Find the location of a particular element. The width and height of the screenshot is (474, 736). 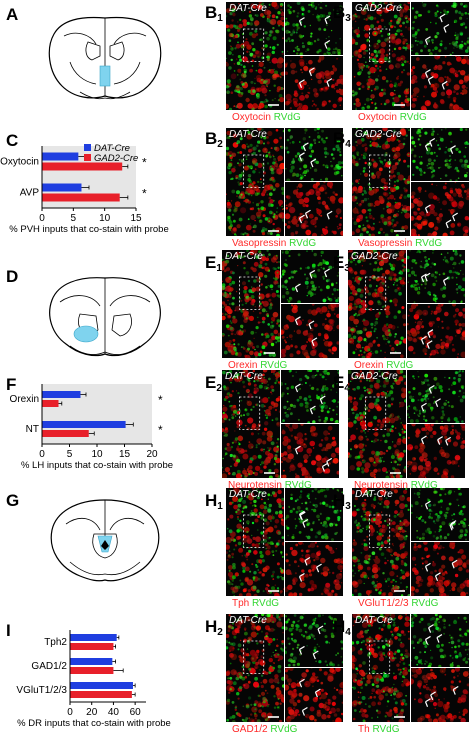

micrograph-b4-overview: GAD2-Cre is located at coordinates (381, 182).